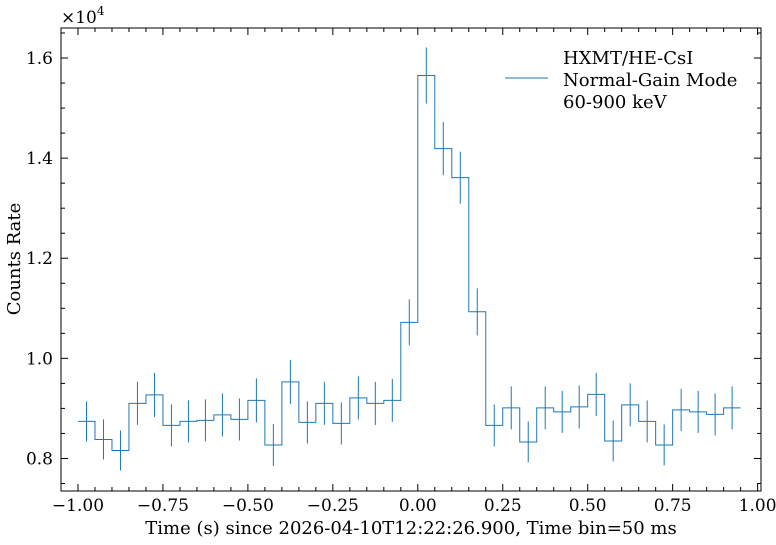 This screenshot has width=776, height=545. Describe the element at coordinates (503, 506) in the screenshot. I see `x-tick-label: 0.25` at that location.